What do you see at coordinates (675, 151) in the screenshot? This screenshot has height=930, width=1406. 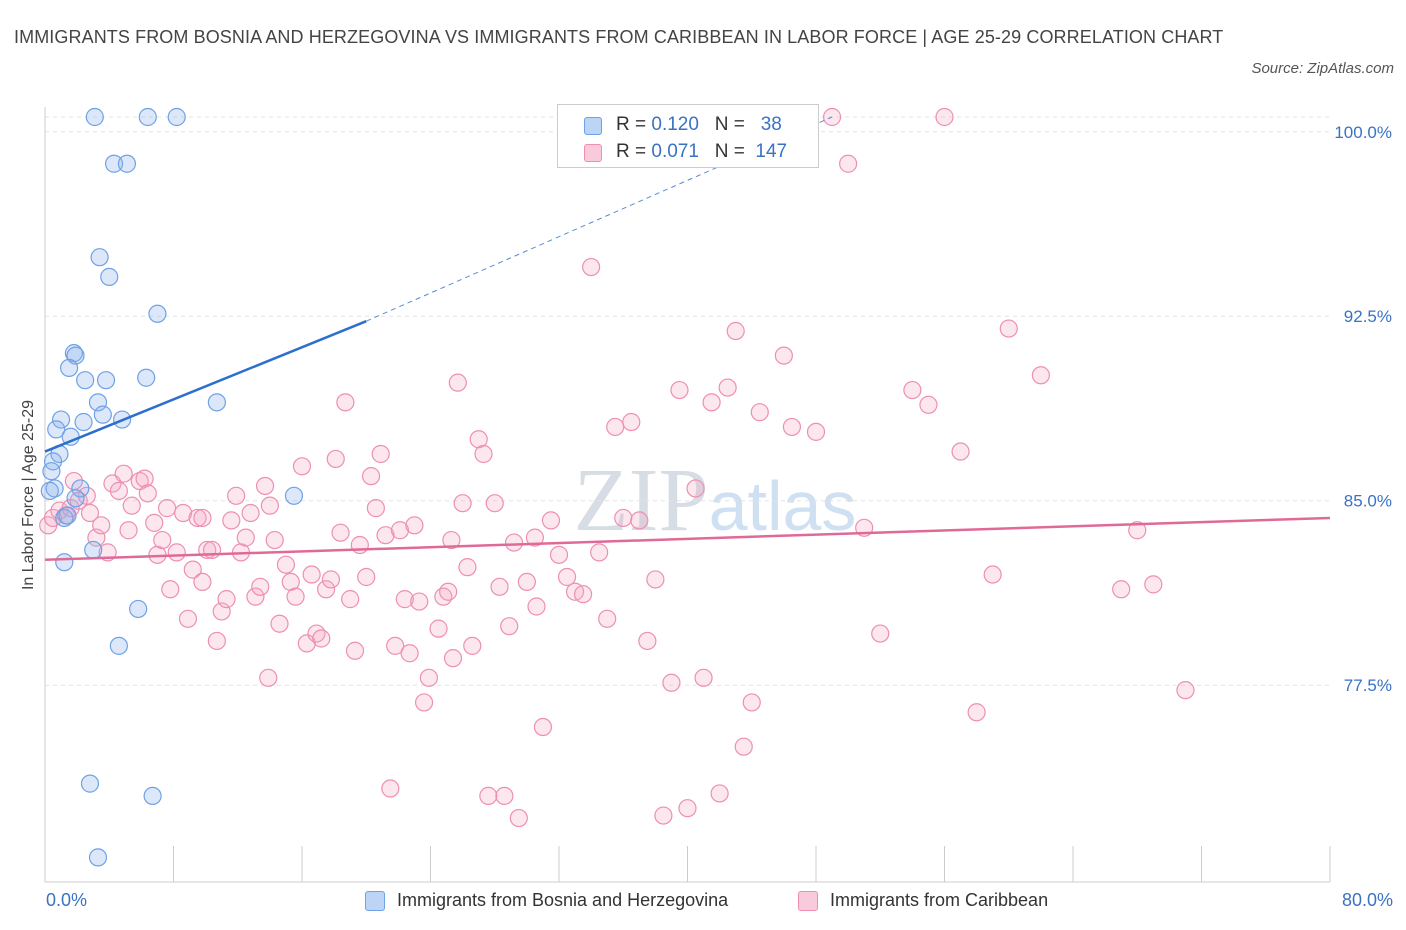 I see `legend-r-value: 0.071` at bounding box center [675, 151].